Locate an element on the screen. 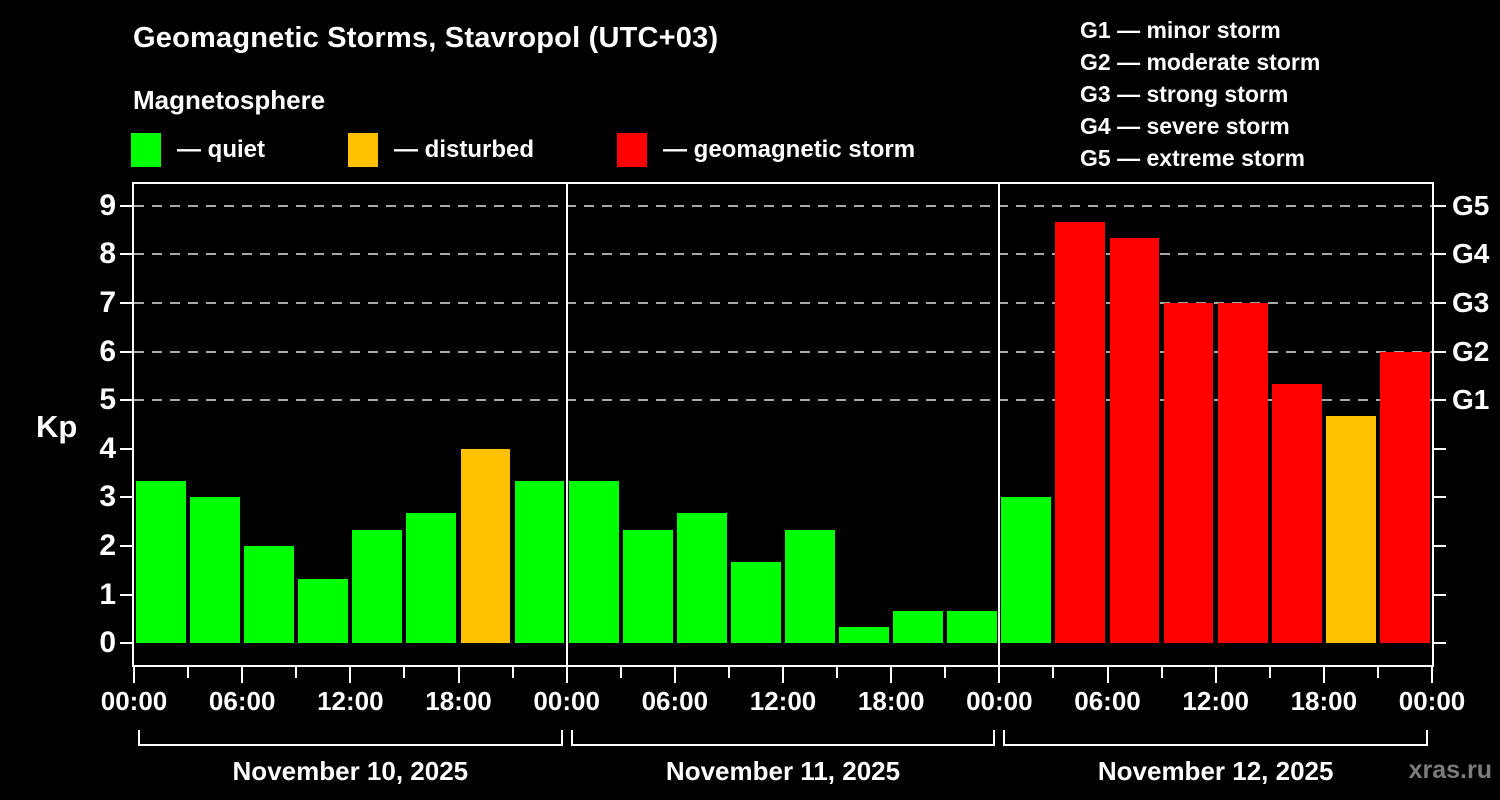  g-level-label-g5: G5 is located at coordinates (1471, 205).